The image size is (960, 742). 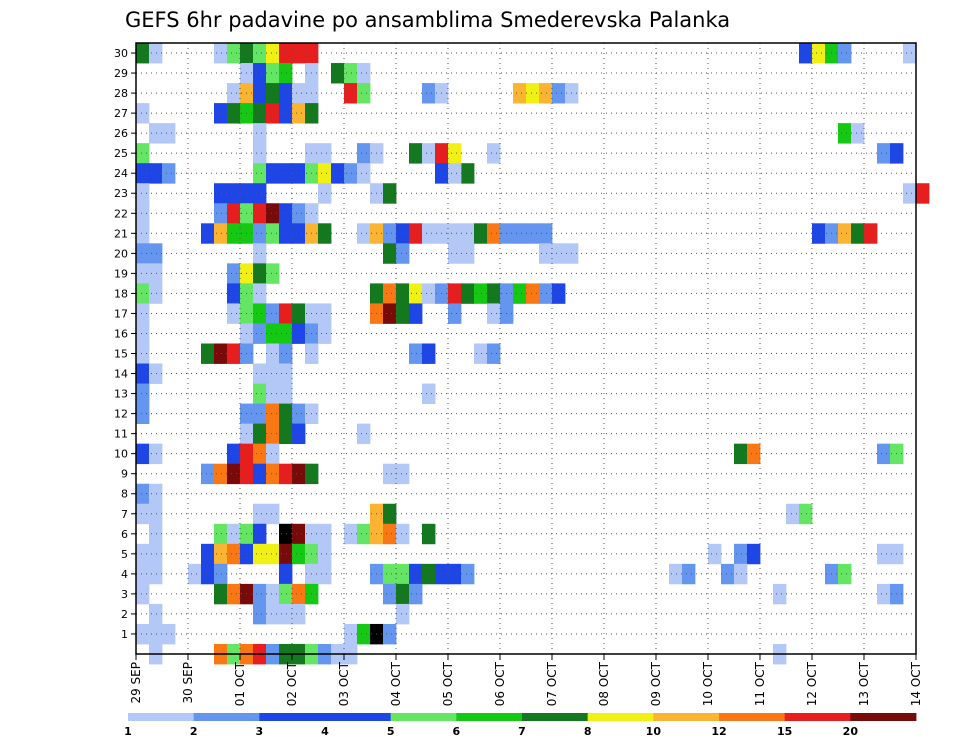 I want to click on legend-label: 3, so click(x=260, y=731).